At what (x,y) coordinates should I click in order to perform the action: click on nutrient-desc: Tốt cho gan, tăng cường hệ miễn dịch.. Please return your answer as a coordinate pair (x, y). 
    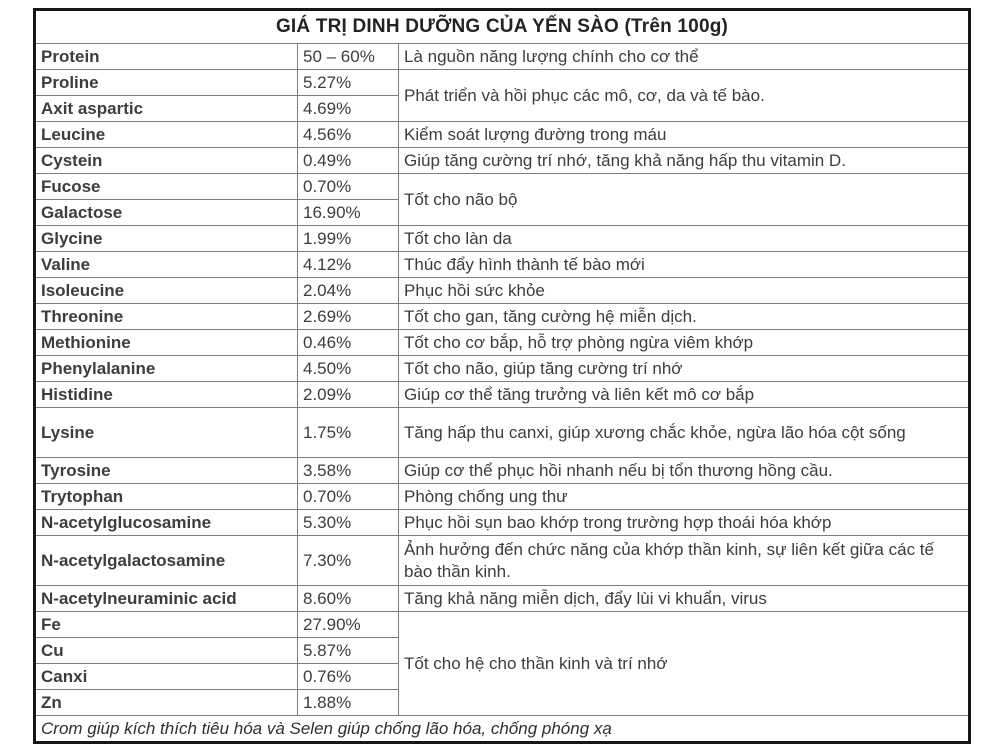
    Looking at the image, I should click on (684, 316).